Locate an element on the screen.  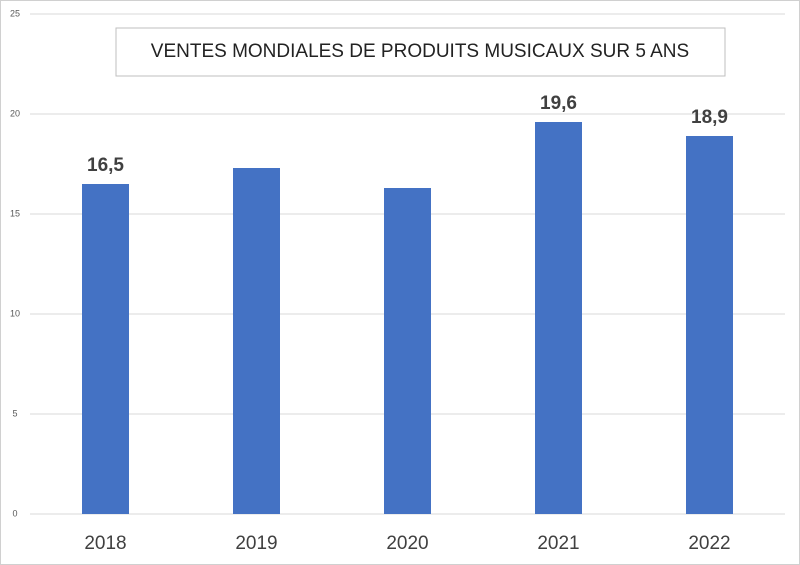
data-label: 19,6 is located at coordinates (558, 103).